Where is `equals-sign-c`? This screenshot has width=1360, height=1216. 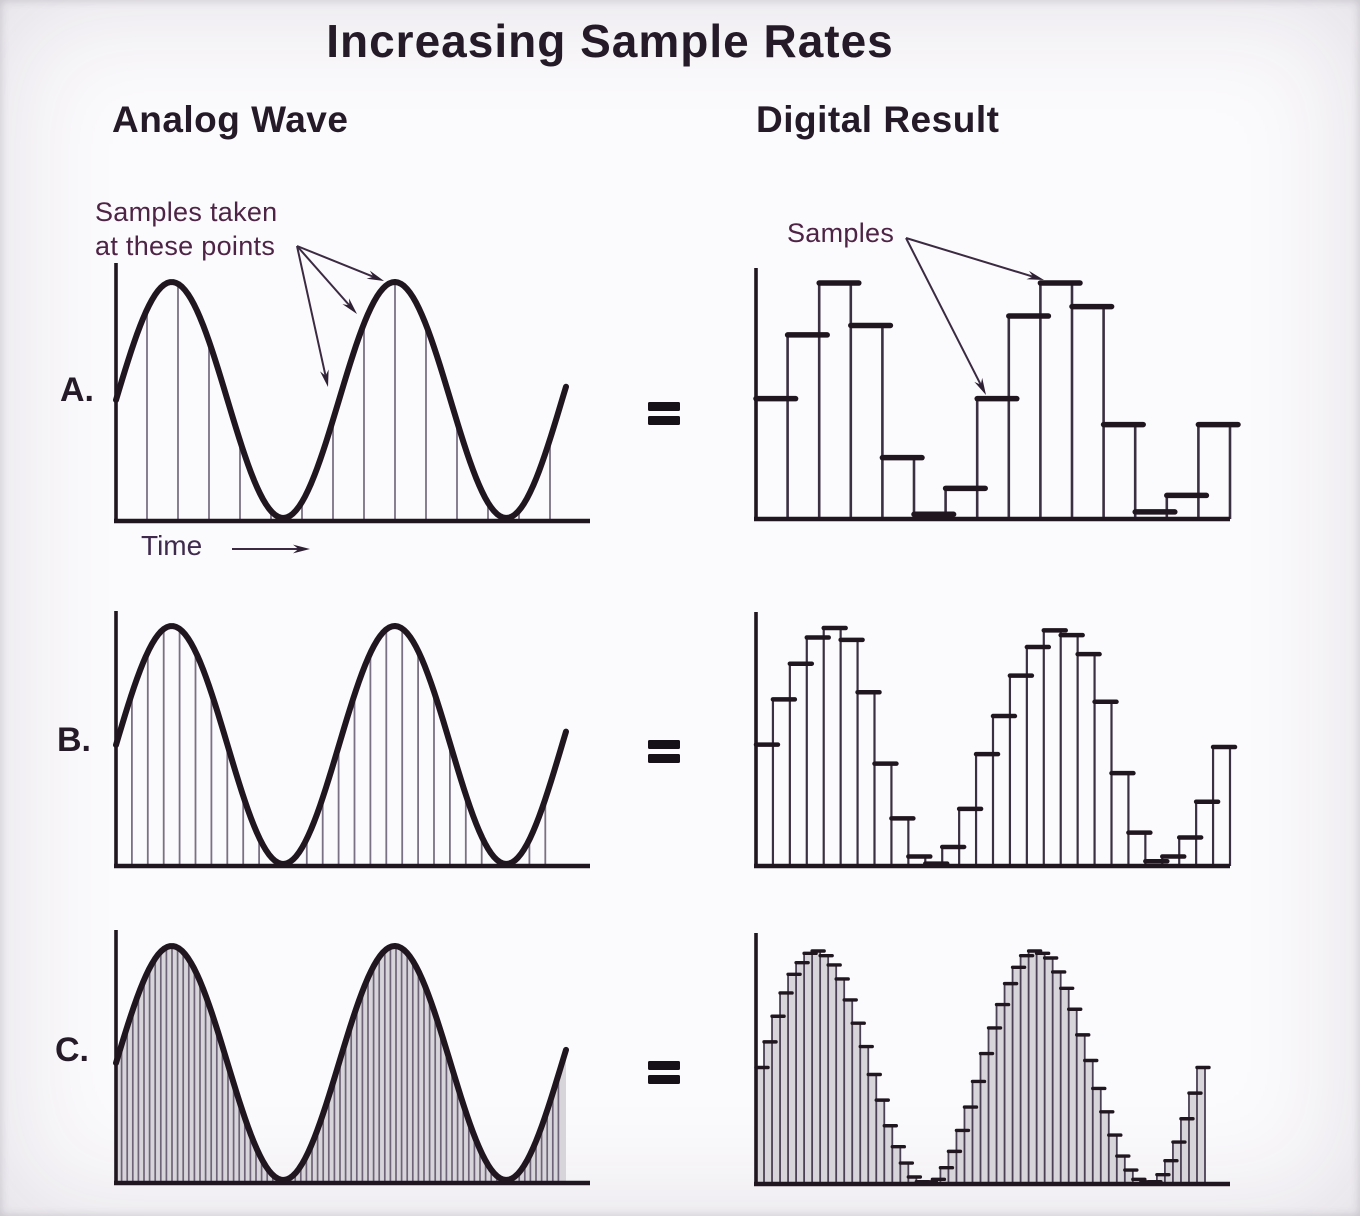
equals-sign-c is located at coordinates (664, 1075).